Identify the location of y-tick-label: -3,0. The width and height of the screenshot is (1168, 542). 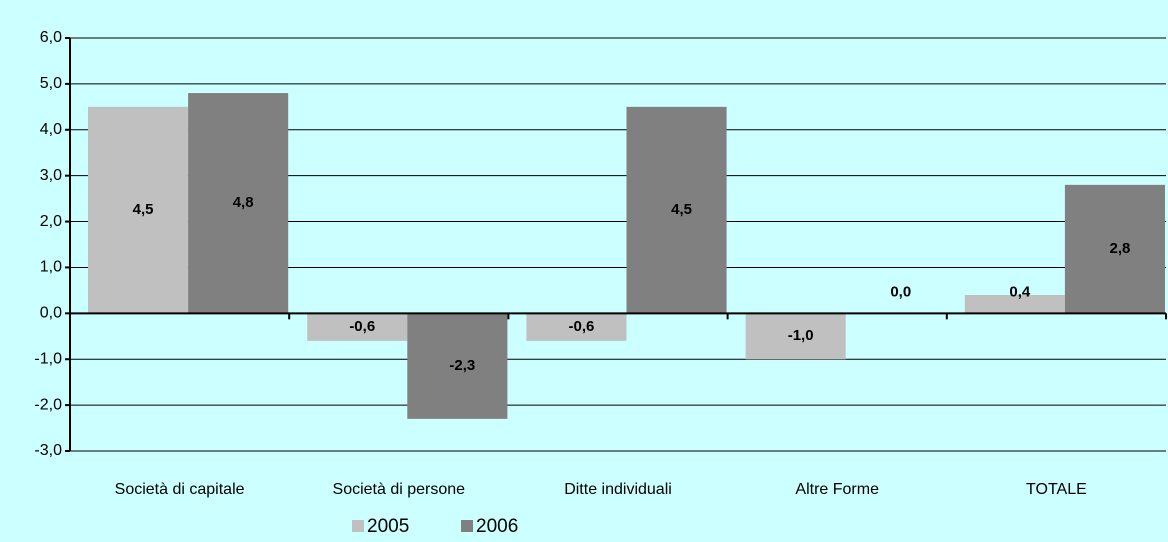
(48, 450).